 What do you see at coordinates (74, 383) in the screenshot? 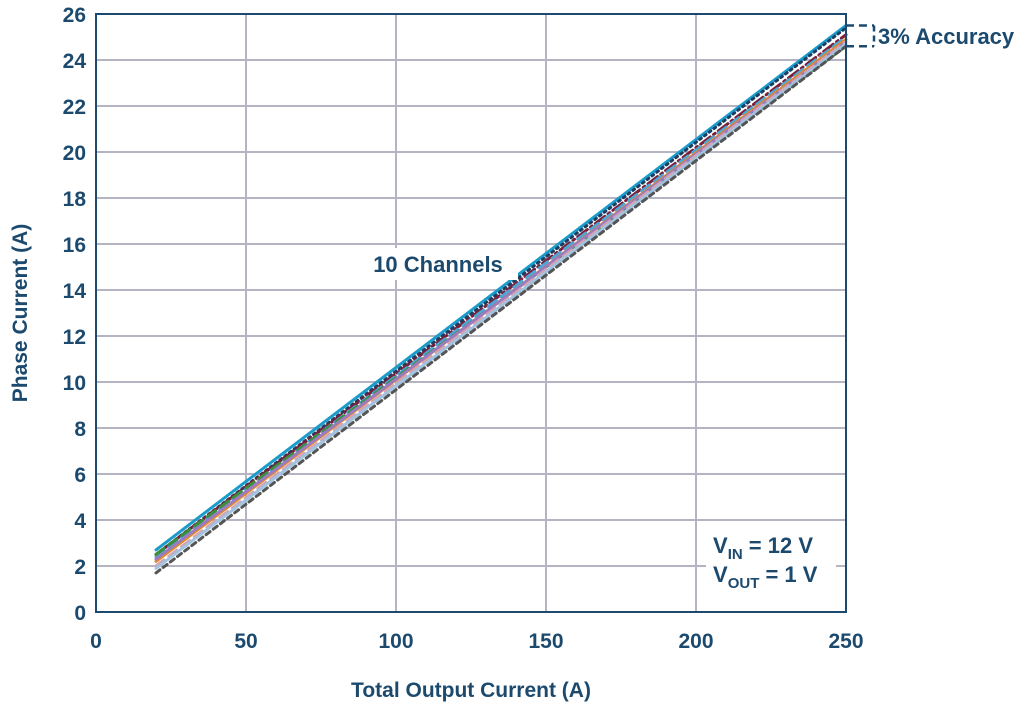
I see `y-tick-label: 10` at bounding box center [74, 383].